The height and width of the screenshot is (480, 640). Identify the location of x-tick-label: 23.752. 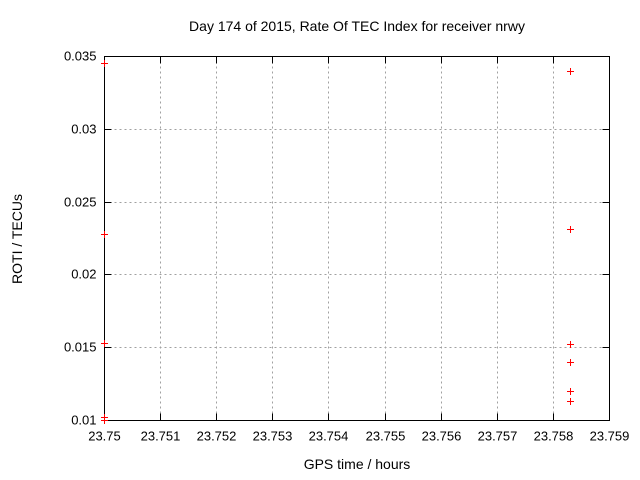
(217, 436).